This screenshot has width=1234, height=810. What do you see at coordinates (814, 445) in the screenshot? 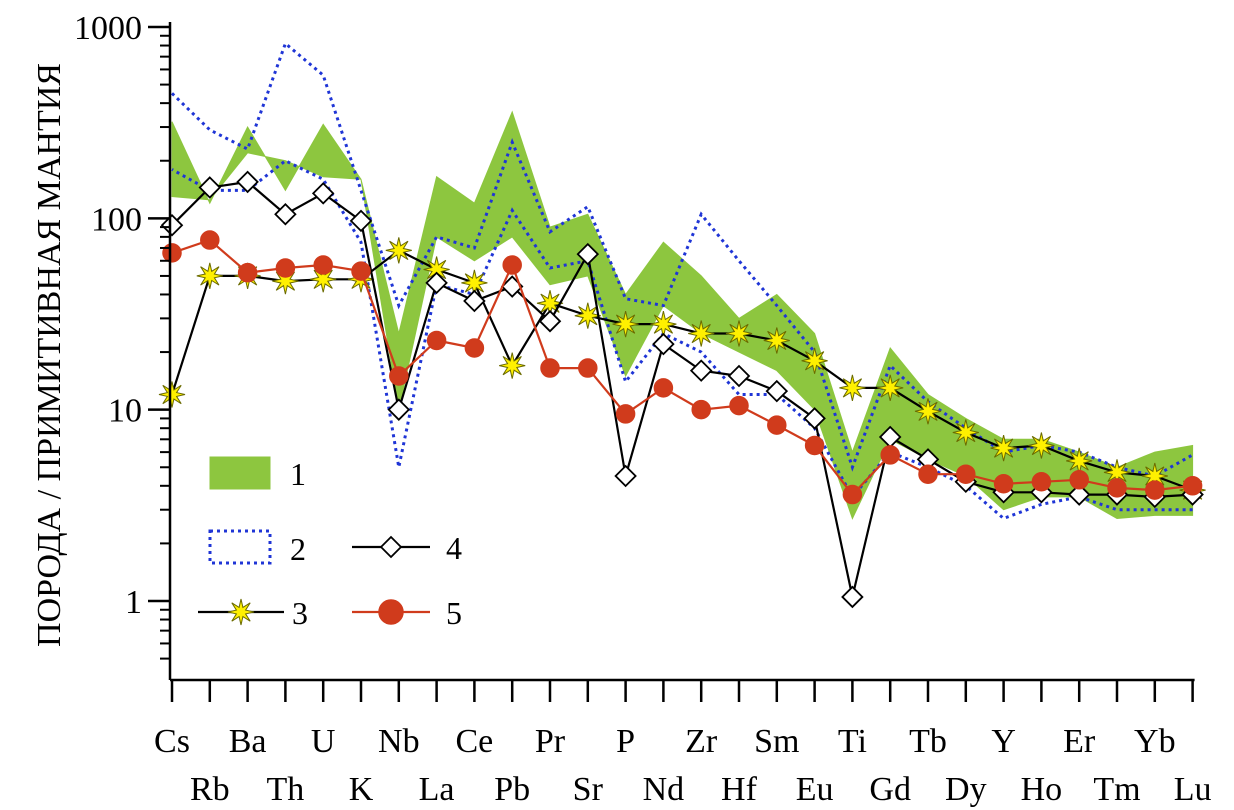
I see `series-5-point-Eu` at bounding box center [814, 445].